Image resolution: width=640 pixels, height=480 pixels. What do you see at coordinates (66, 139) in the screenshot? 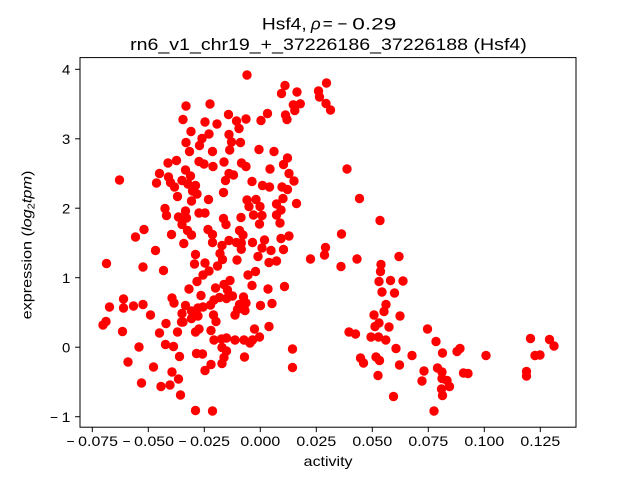
I see `svg-text: 3` at bounding box center [66, 139].